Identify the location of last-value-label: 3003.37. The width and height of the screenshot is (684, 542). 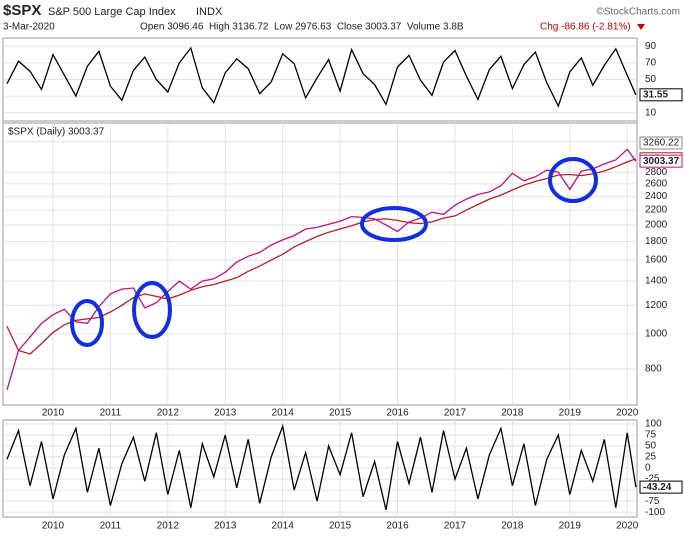
(661, 161).